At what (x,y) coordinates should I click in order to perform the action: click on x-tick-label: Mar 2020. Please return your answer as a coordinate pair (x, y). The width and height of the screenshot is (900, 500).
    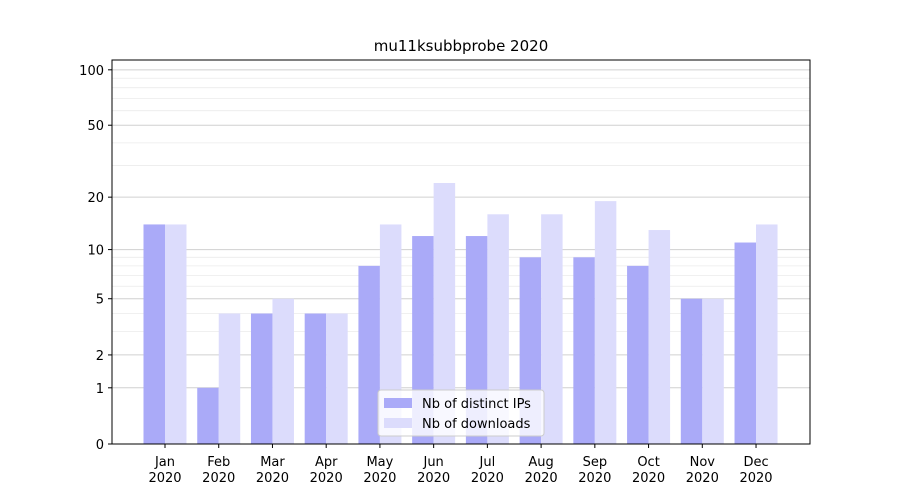
    Looking at the image, I should click on (272, 470).